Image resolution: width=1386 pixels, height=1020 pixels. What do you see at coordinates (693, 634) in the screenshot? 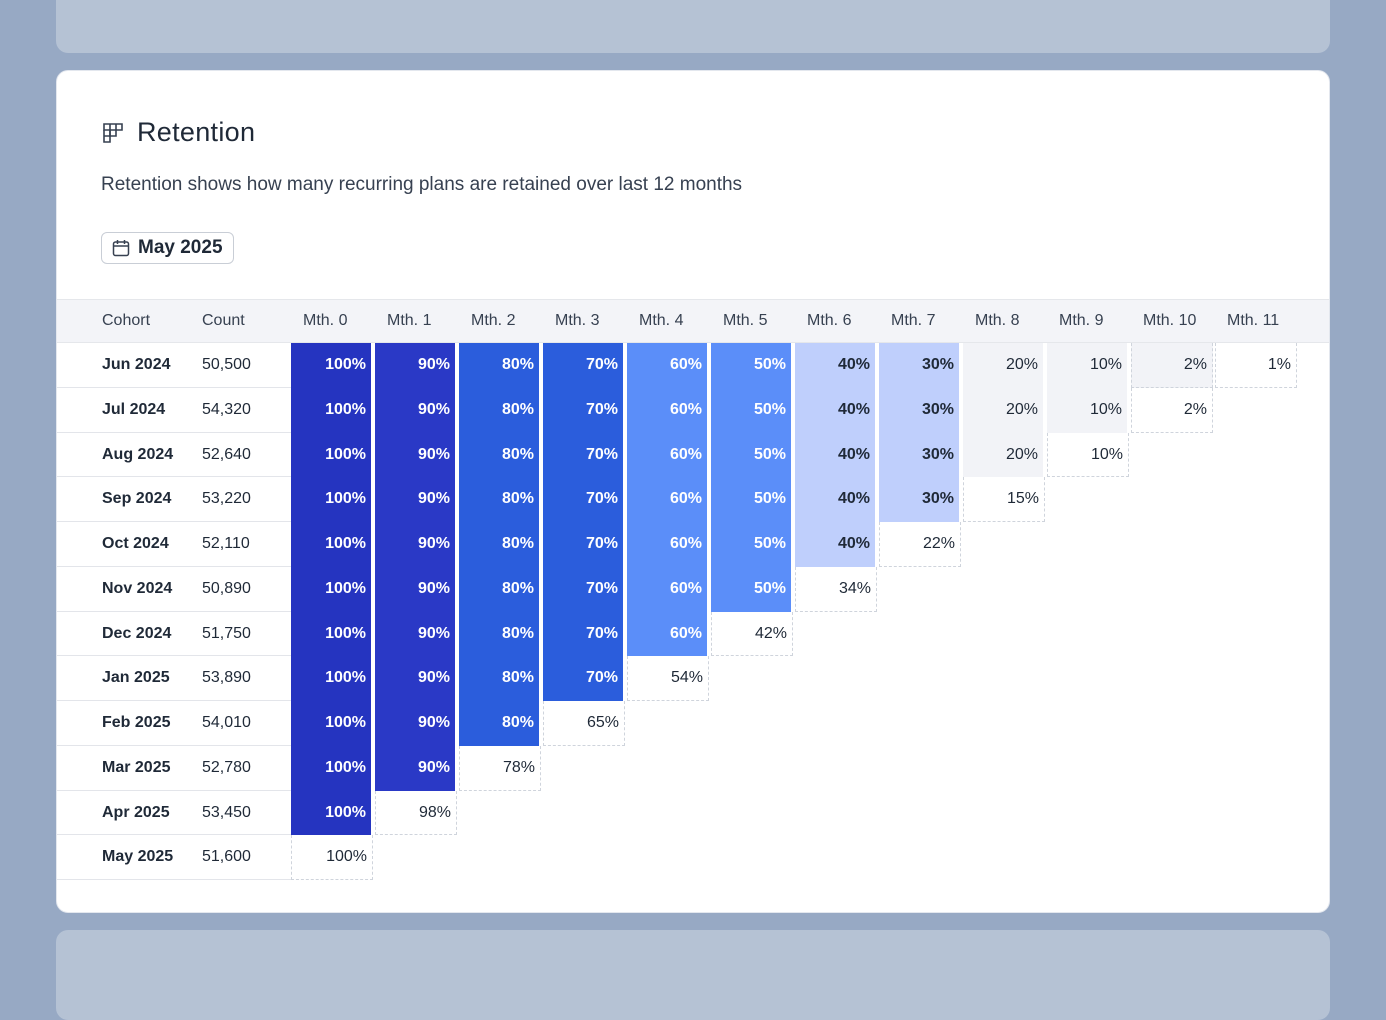
I see `table-row: Dec 2024 51,750 100% 90% 80% 70% 60% 42%` at bounding box center [693, 634].